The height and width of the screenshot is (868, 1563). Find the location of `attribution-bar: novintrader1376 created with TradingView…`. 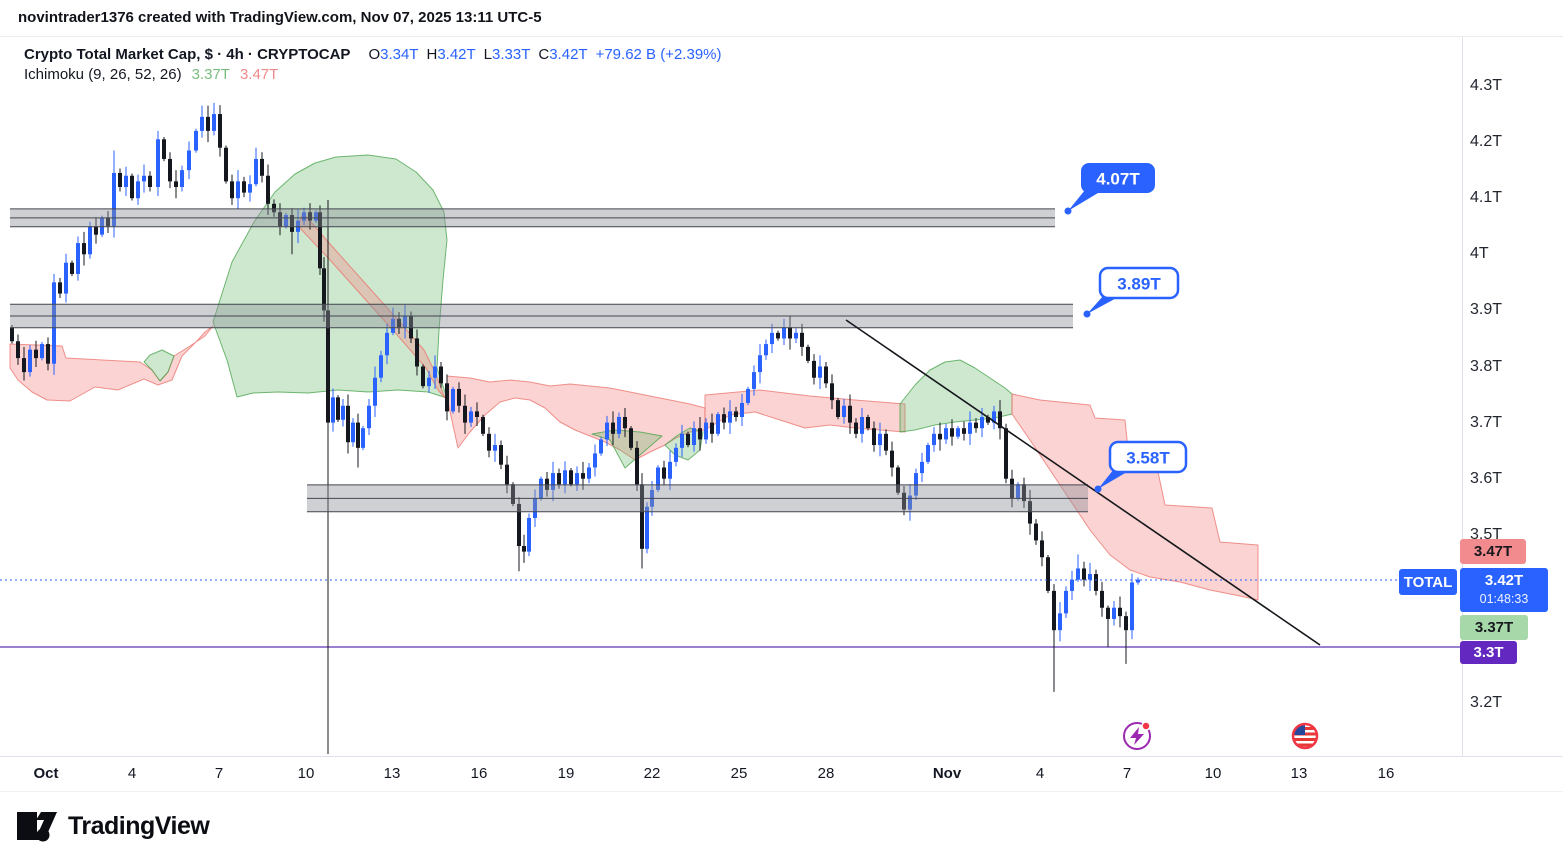

attribution-bar: novintrader1376 created with TradingView… is located at coordinates (781, 18).